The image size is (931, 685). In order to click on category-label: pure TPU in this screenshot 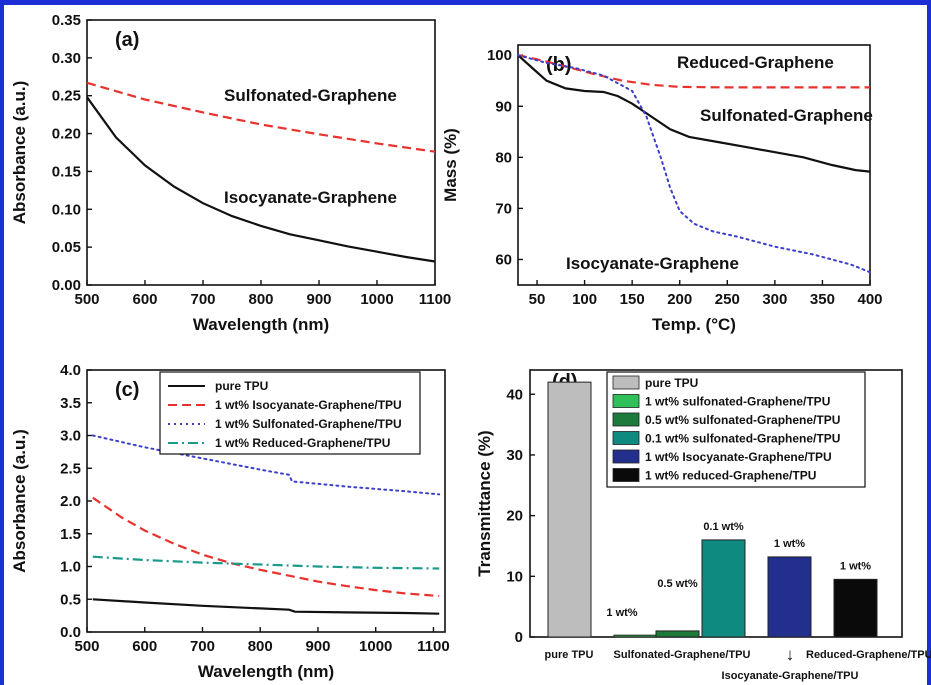, I will do `click(569, 655)`.